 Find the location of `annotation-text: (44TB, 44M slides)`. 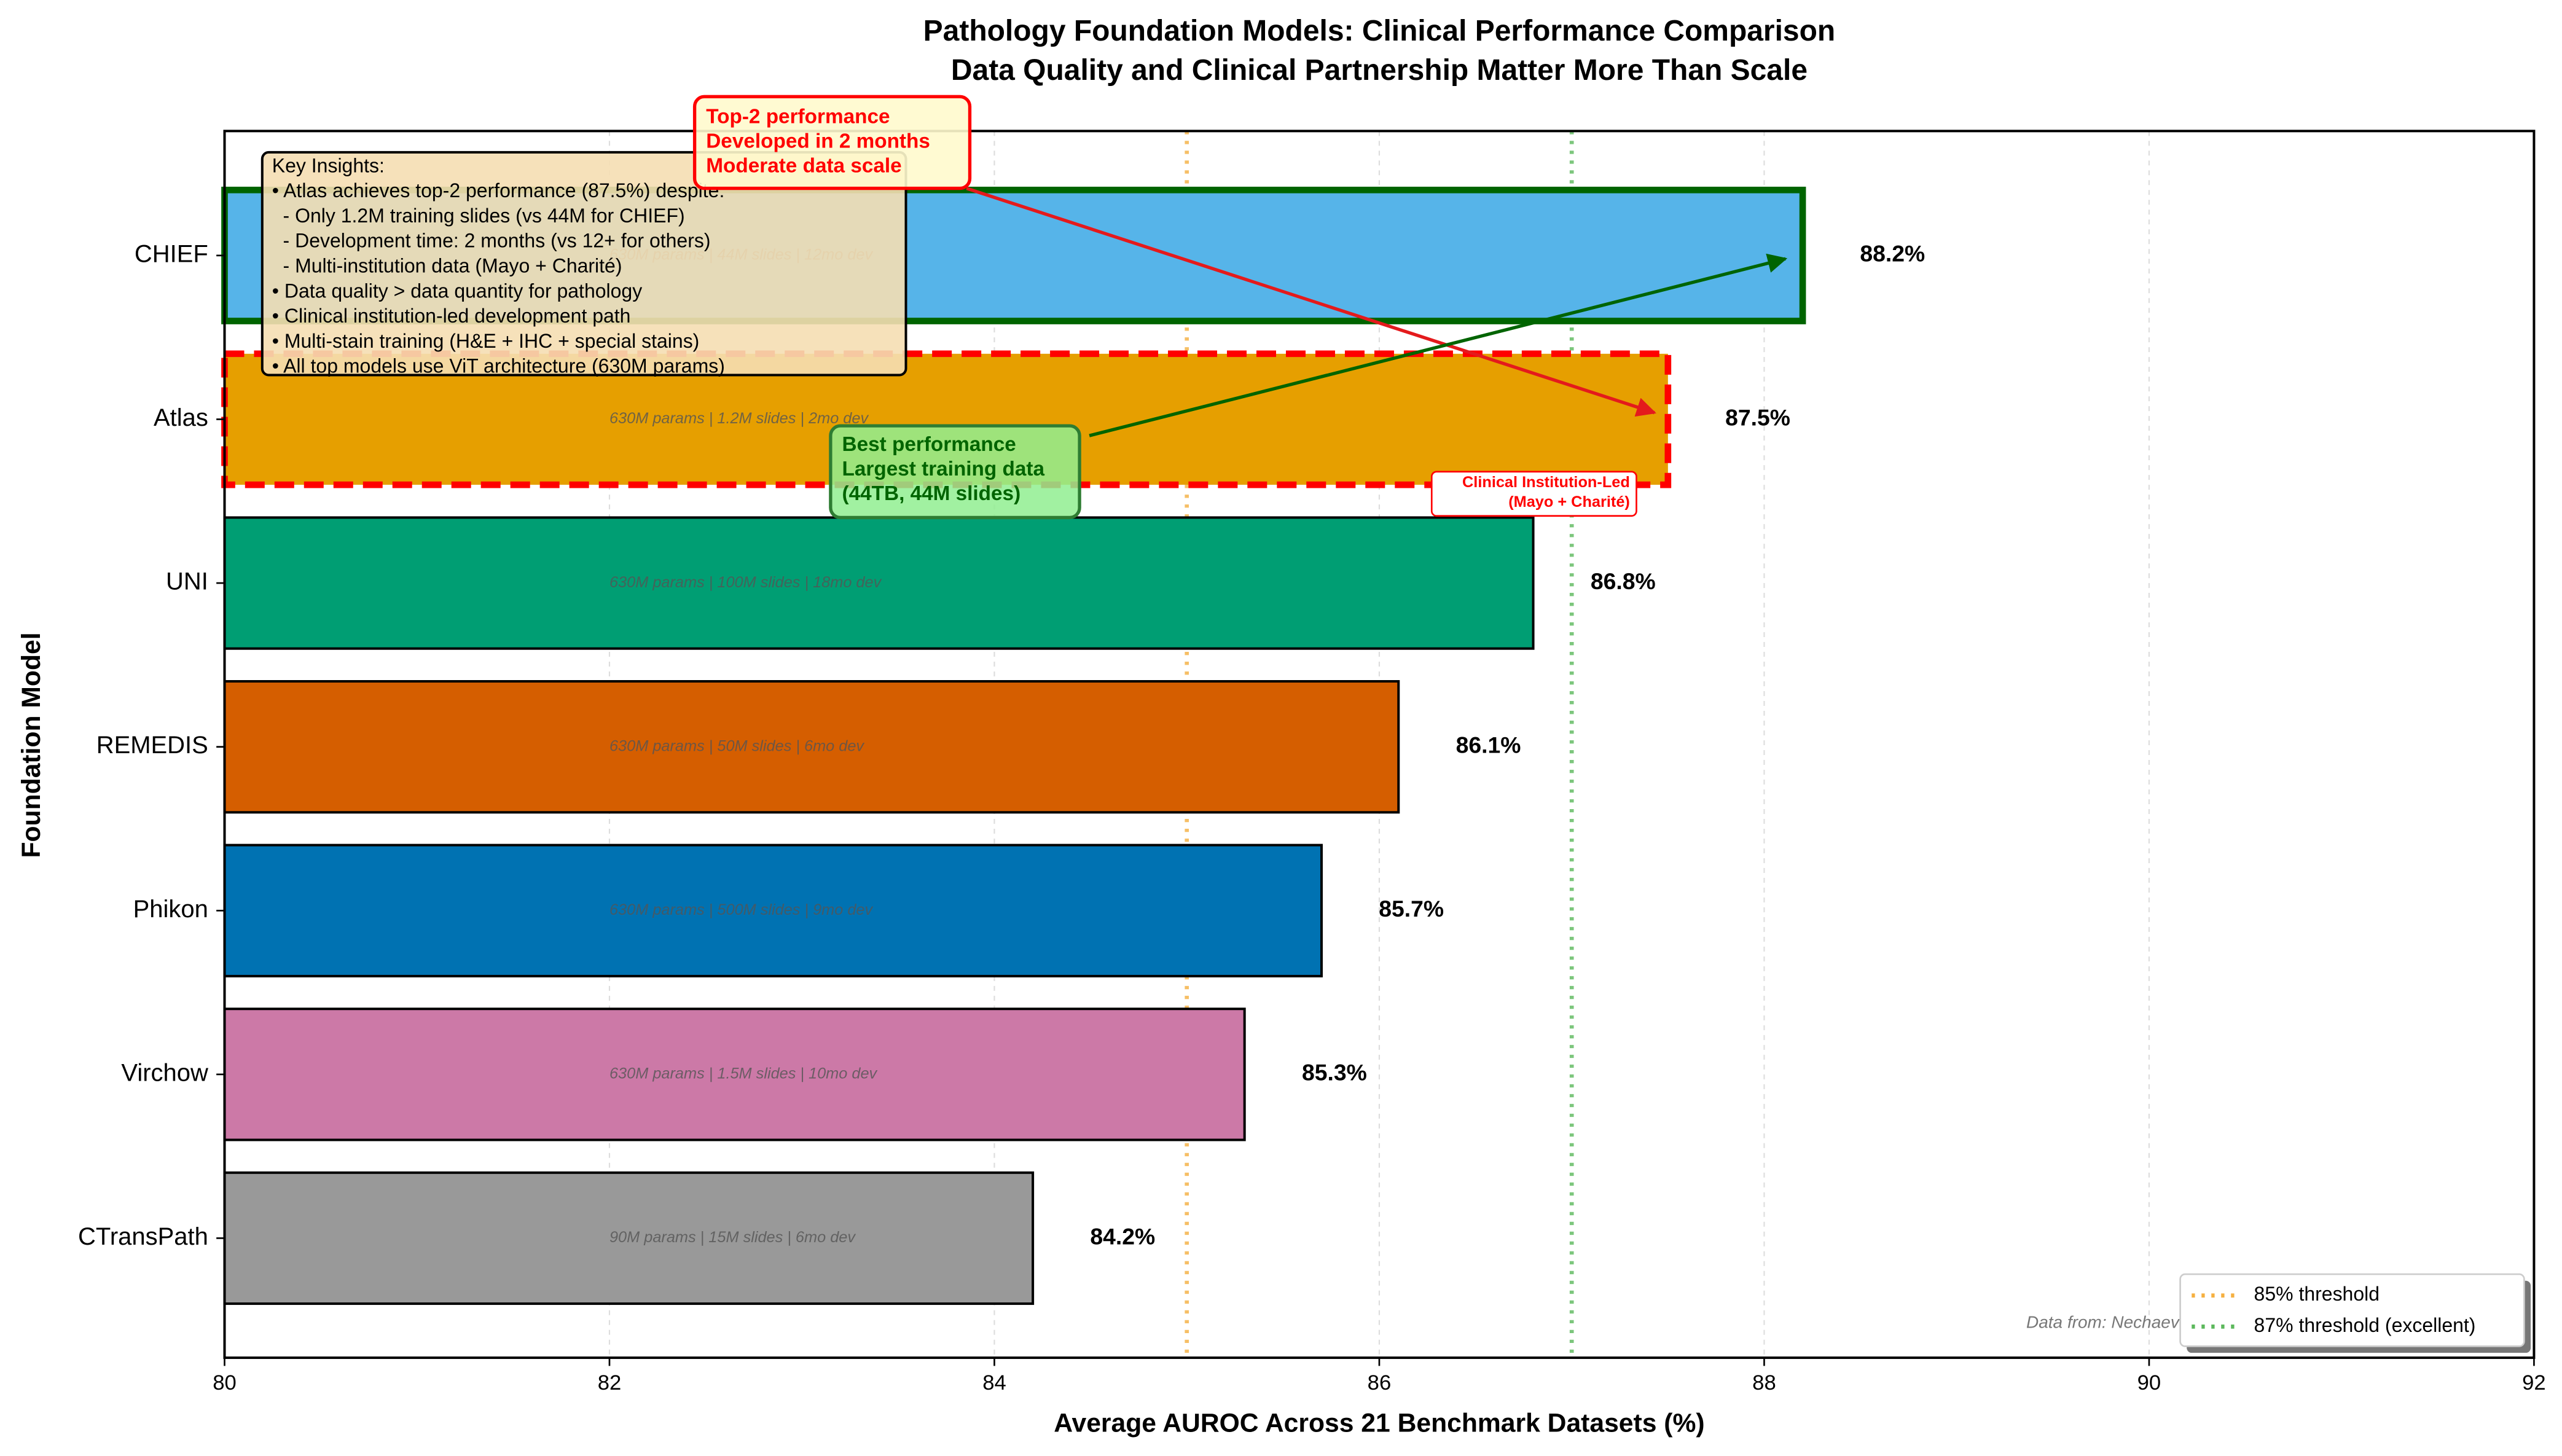

annotation-text: (44TB, 44M slides) is located at coordinates (932, 493).